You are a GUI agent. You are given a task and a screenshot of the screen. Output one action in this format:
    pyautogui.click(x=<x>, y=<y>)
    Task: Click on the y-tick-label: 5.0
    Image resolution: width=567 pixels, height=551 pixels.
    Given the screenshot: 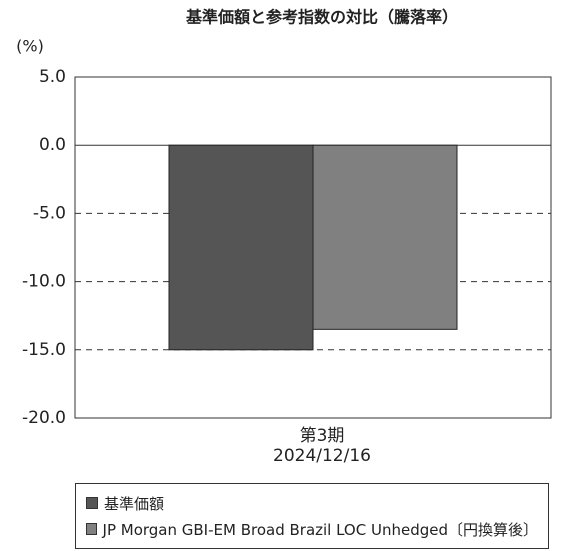 What is the action you would take?
    pyautogui.click(x=52, y=77)
    